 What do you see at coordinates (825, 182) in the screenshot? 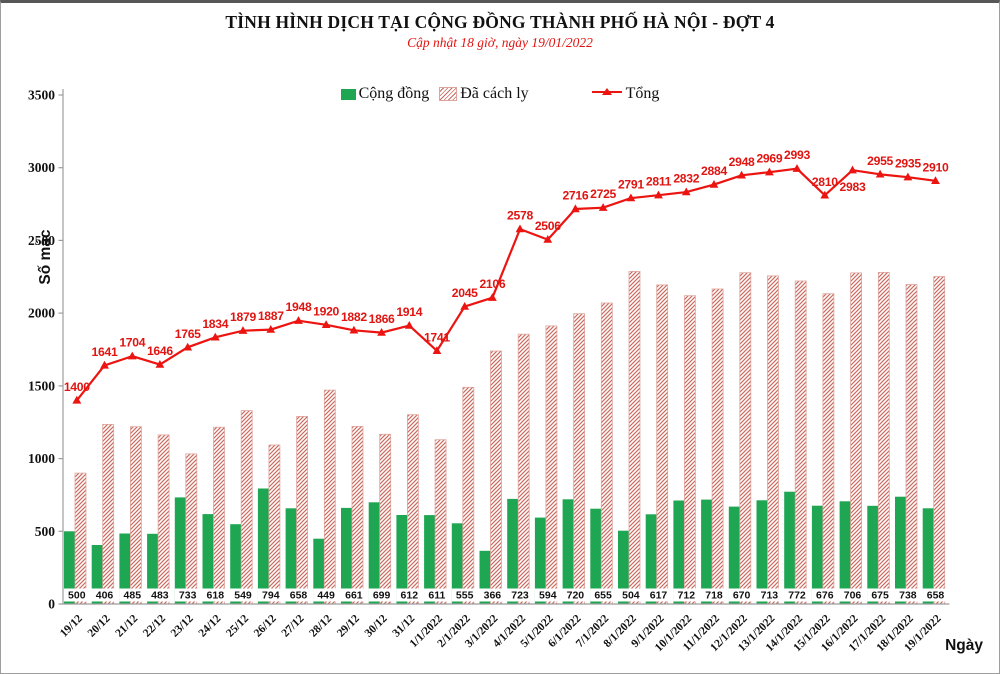
I see `data-label-total: 2810` at bounding box center [825, 182].